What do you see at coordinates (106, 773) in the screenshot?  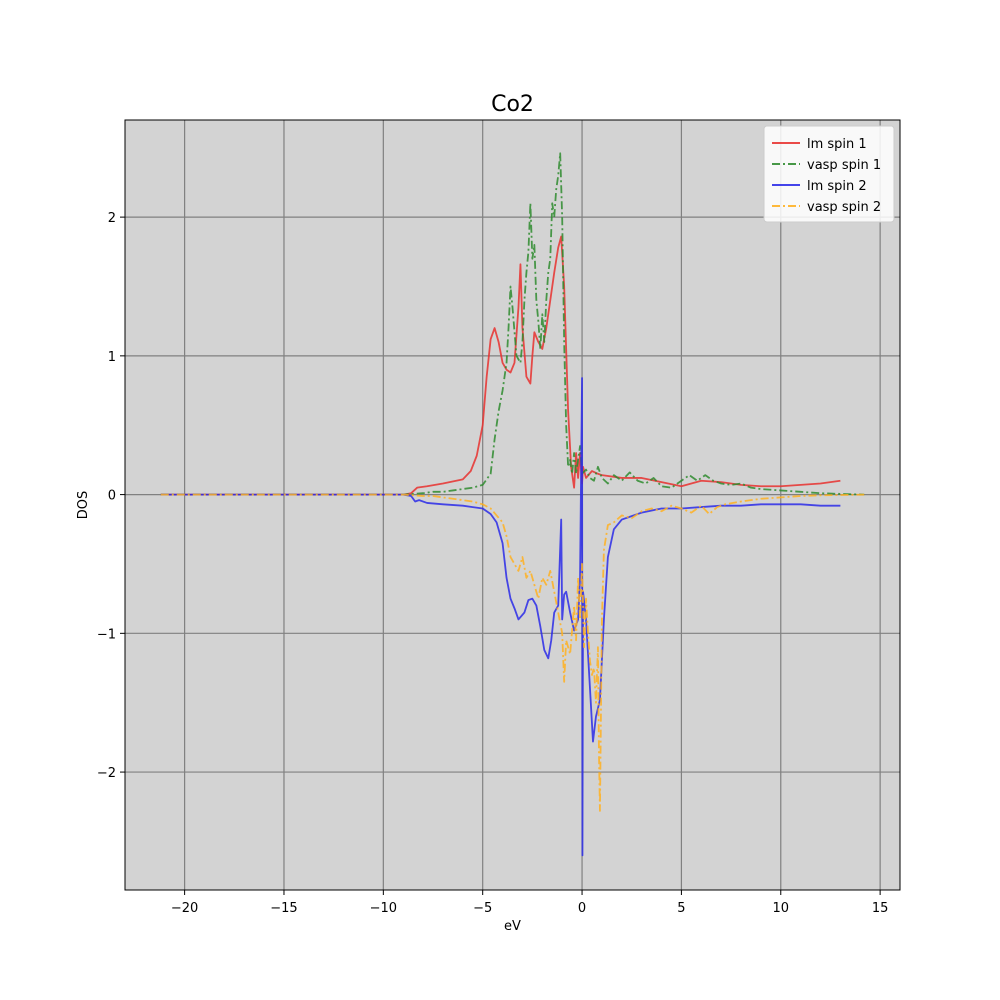 I see `y-tick-label: −2` at bounding box center [106, 773].